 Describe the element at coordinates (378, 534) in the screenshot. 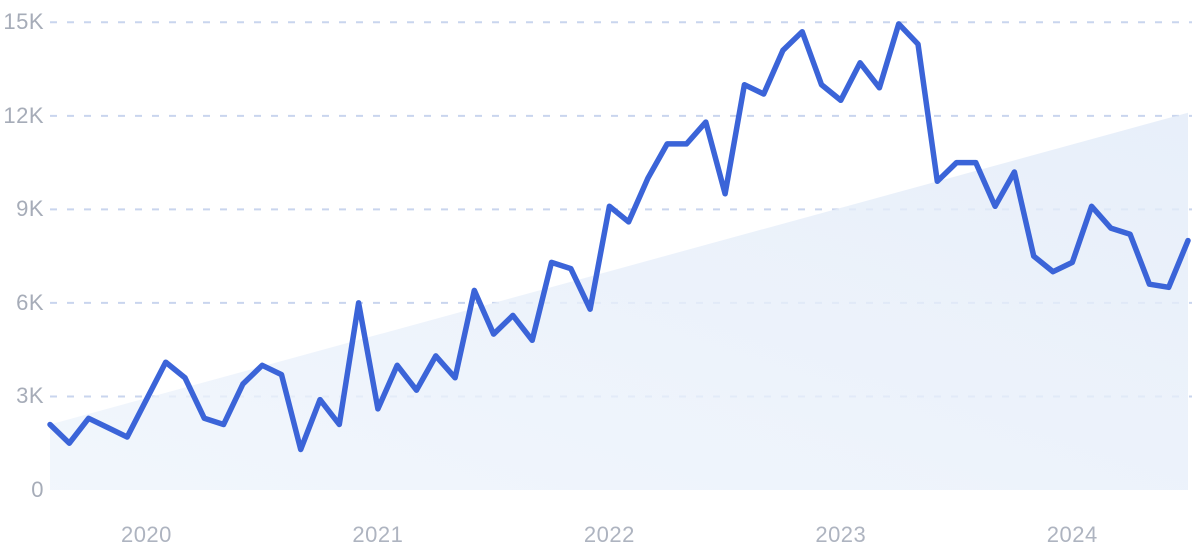

I see `x-axis-label-2021: 2021` at that location.